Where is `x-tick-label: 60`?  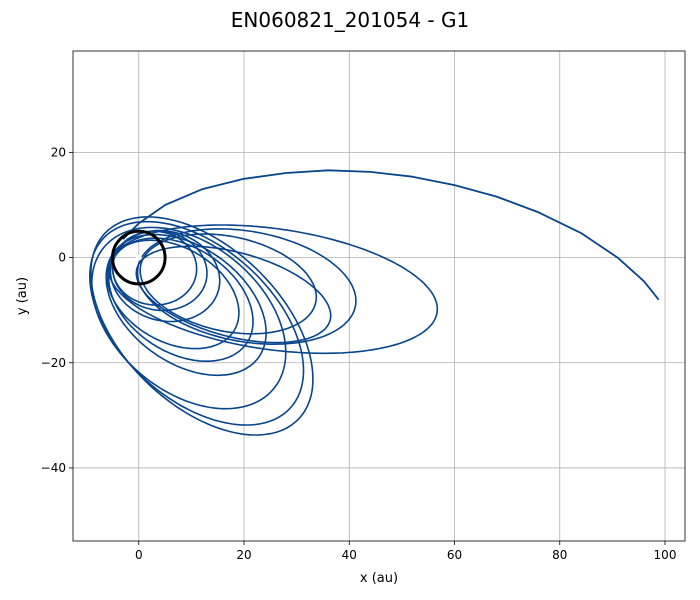
x-tick-label: 60 is located at coordinates (454, 555).